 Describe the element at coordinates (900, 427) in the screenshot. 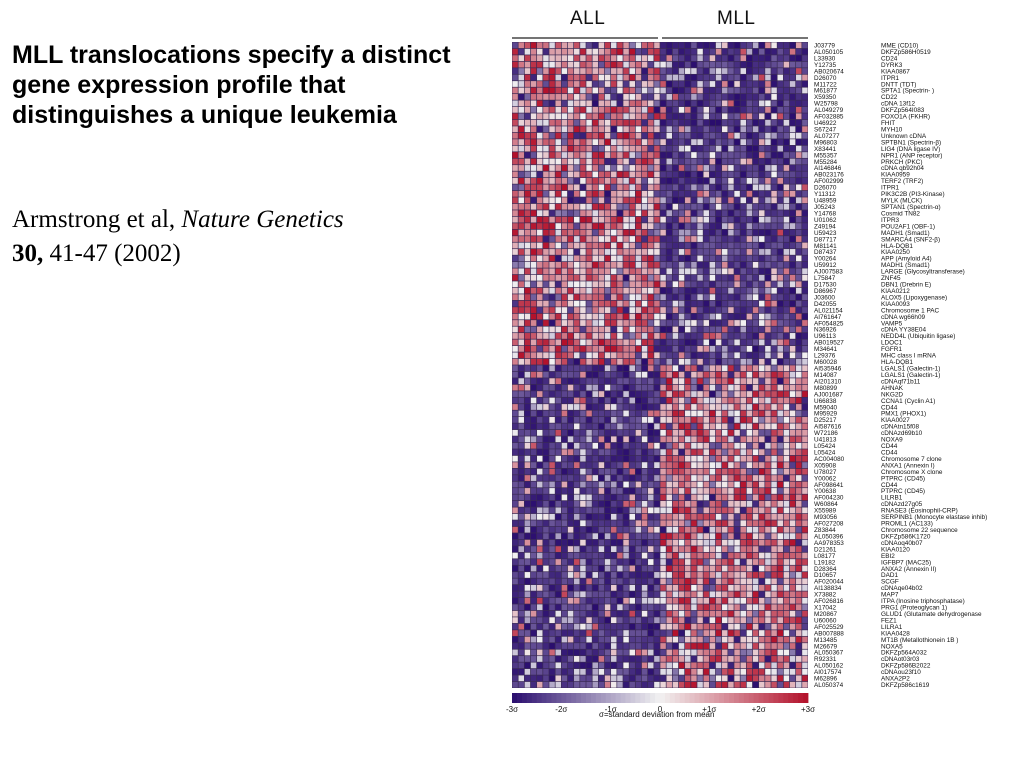

I see `gene-name-label: cDNAtn15f08` at that location.